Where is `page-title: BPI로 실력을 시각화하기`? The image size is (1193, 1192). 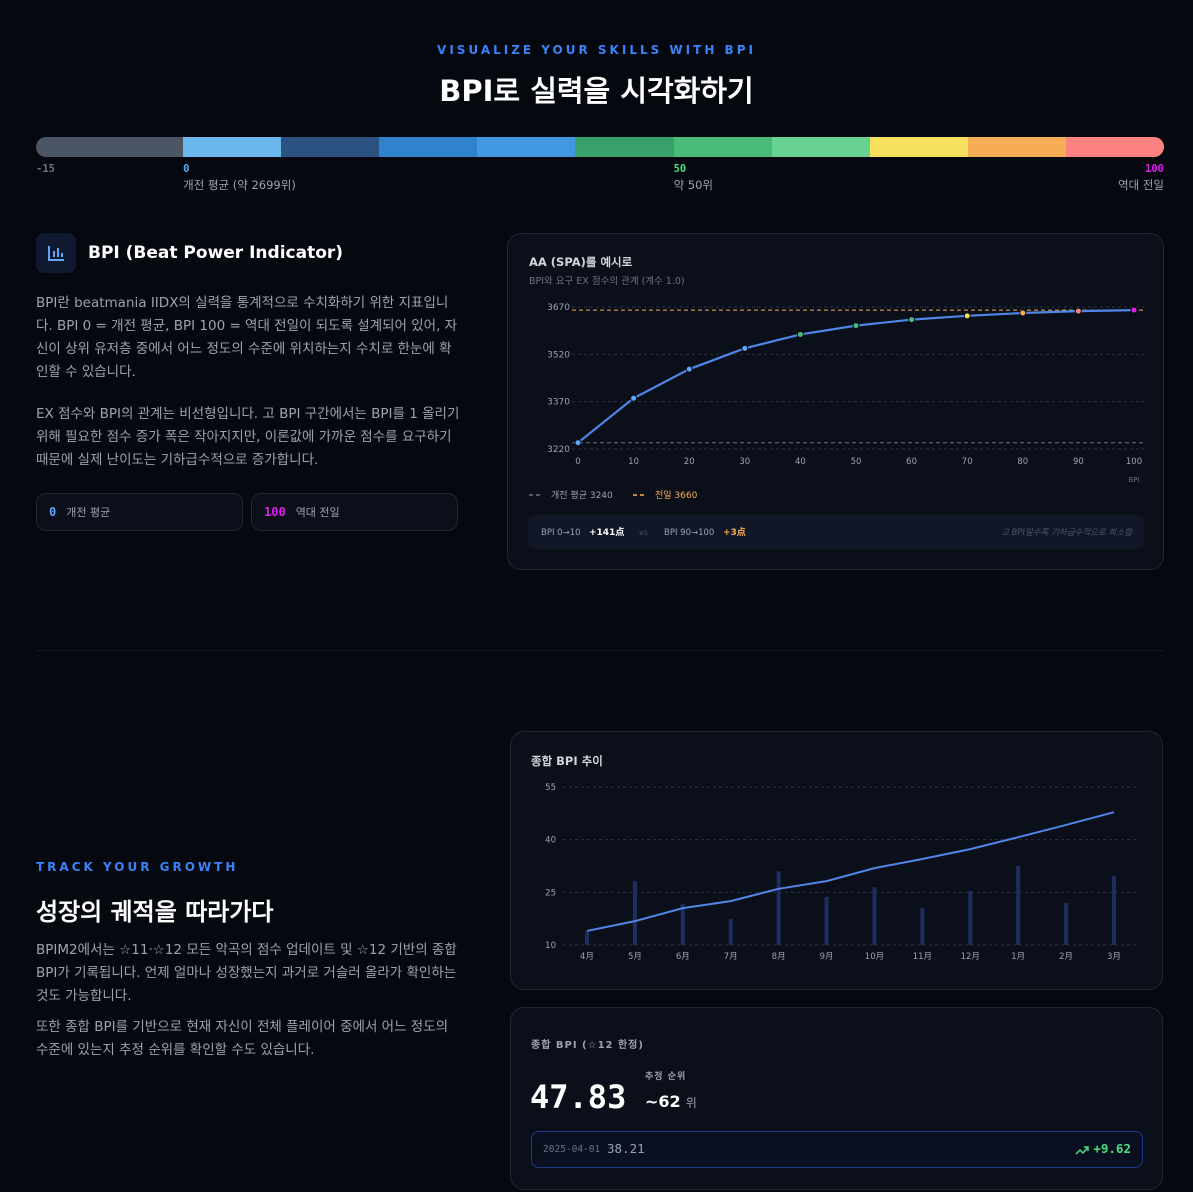 page-title: BPI로 실력을 시각화하기 is located at coordinates (596, 91).